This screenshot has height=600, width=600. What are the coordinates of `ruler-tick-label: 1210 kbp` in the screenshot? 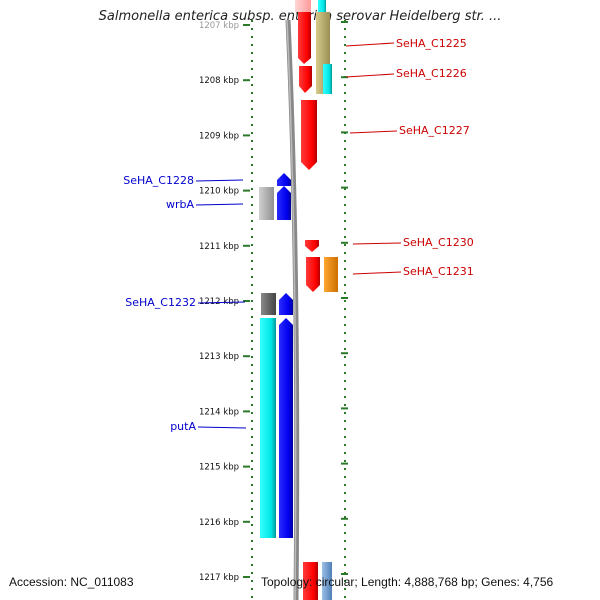 It's located at (219, 192).